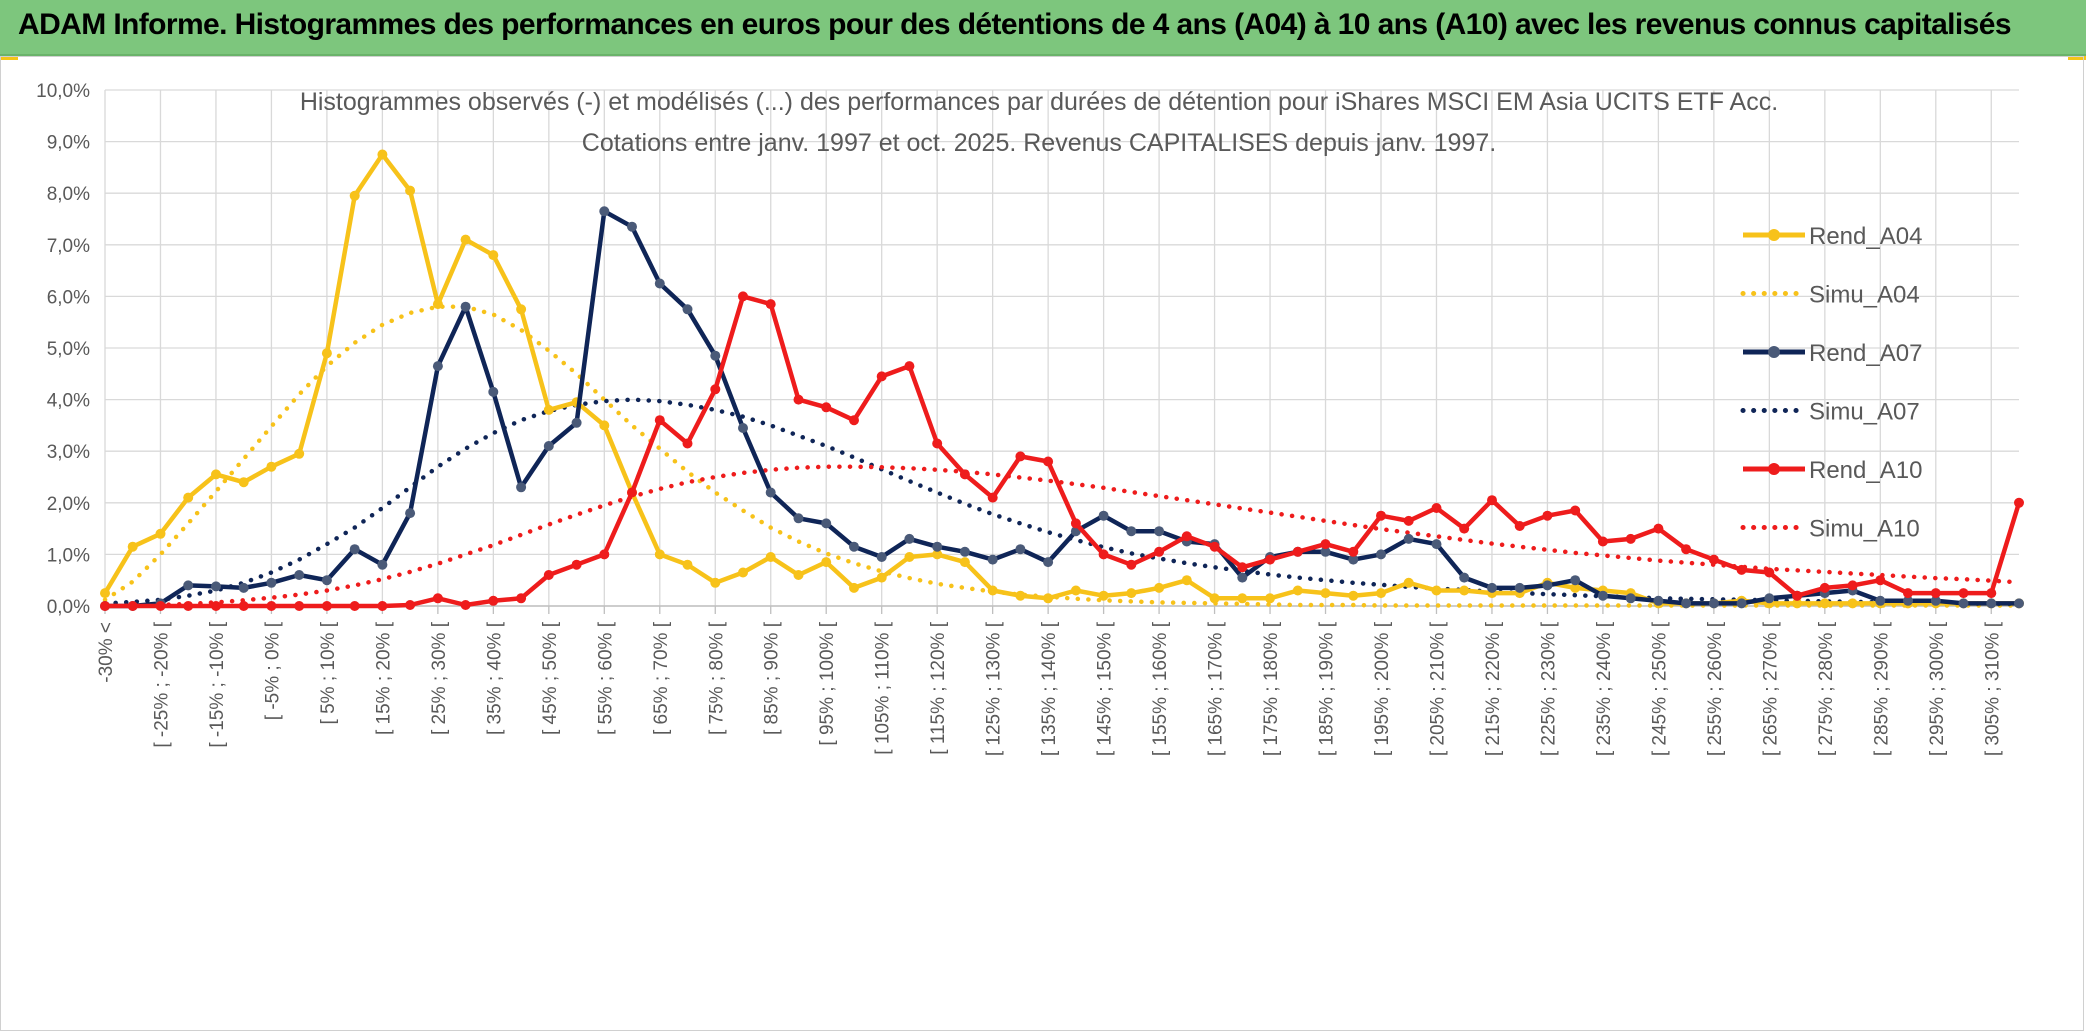 This screenshot has height=1033, width=2086. I want to click on y-tick-label: 3,0%, so click(68, 452).